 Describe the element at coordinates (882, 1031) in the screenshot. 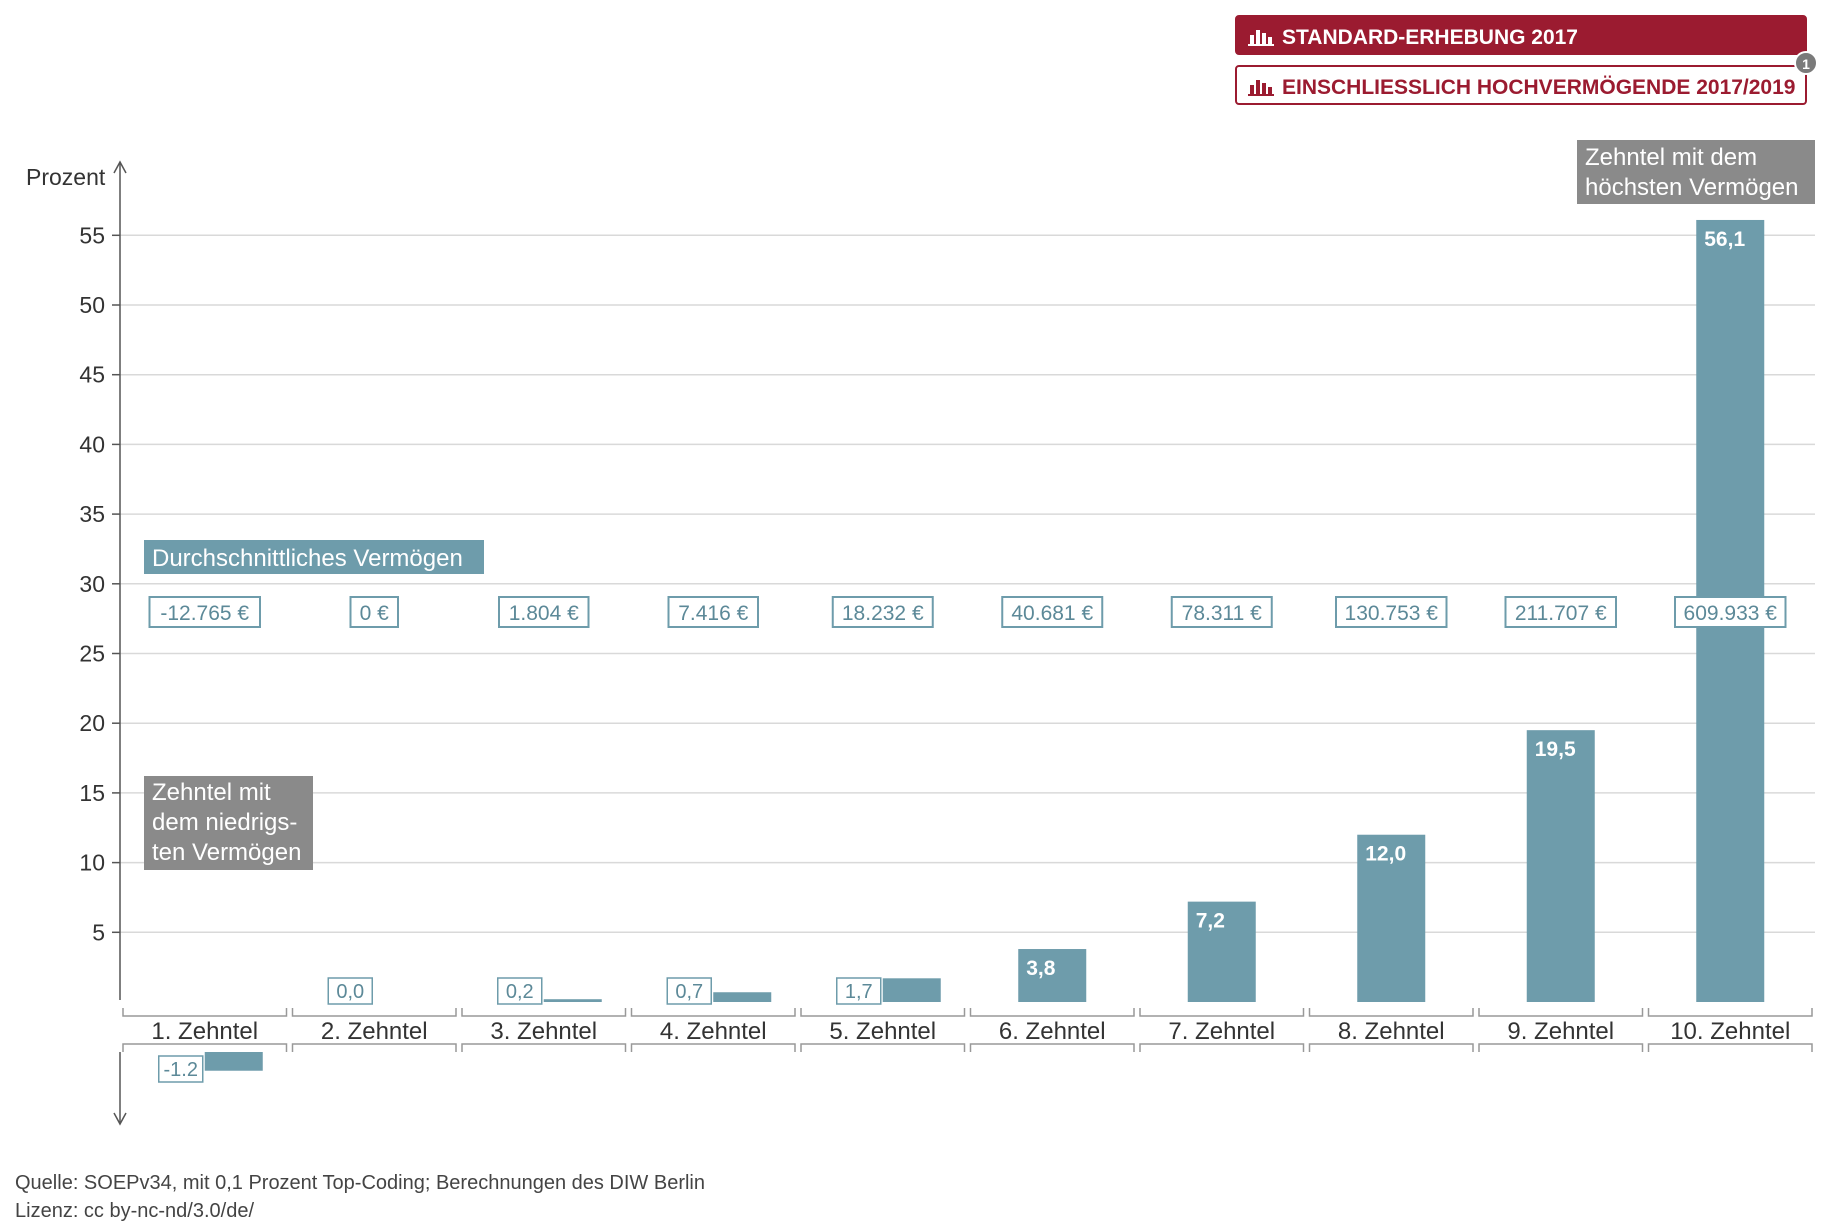

I see `category-label: 5. Zehntel` at that location.